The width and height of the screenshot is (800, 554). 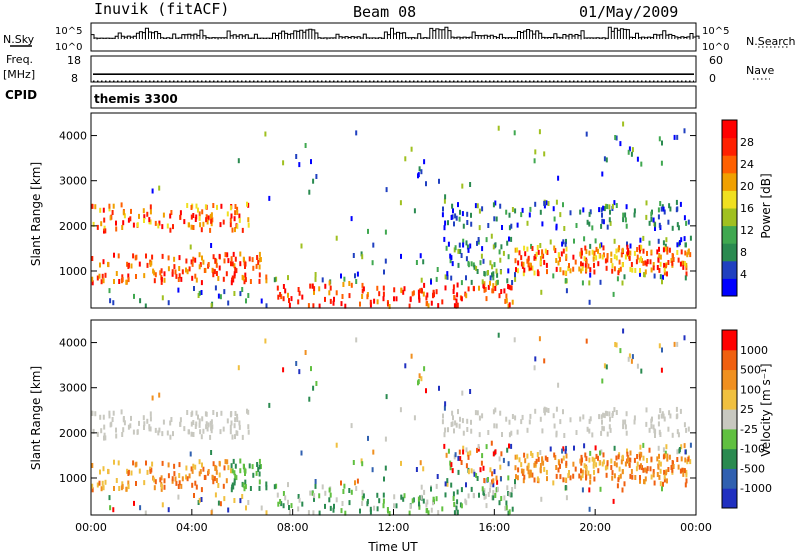 What do you see at coordinates (628, 12) in the screenshot?
I see `date-title: 01/May/2009` at bounding box center [628, 12].